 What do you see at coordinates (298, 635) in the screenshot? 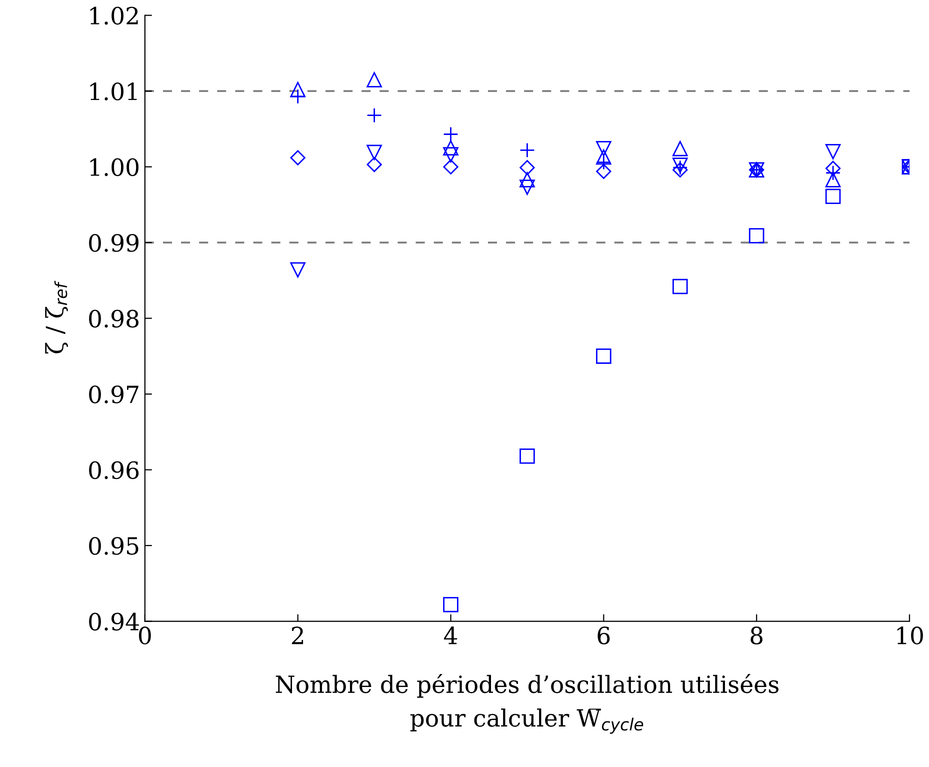
I see `x-tick-label: 2` at bounding box center [298, 635].